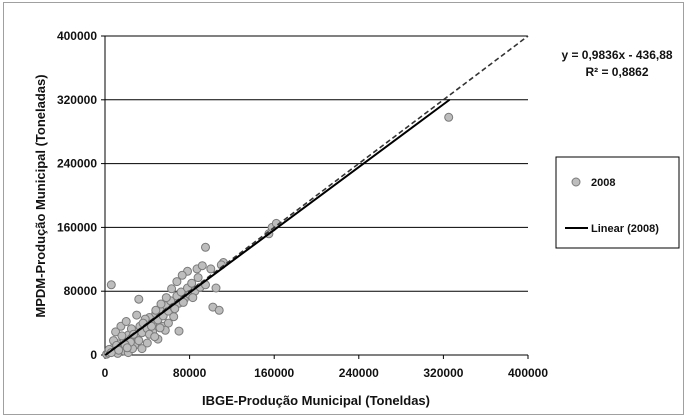 This screenshot has height=420, width=689. What do you see at coordinates (77, 227) in the screenshot?
I see `y-tick-label-2: 160000` at bounding box center [77, 227].